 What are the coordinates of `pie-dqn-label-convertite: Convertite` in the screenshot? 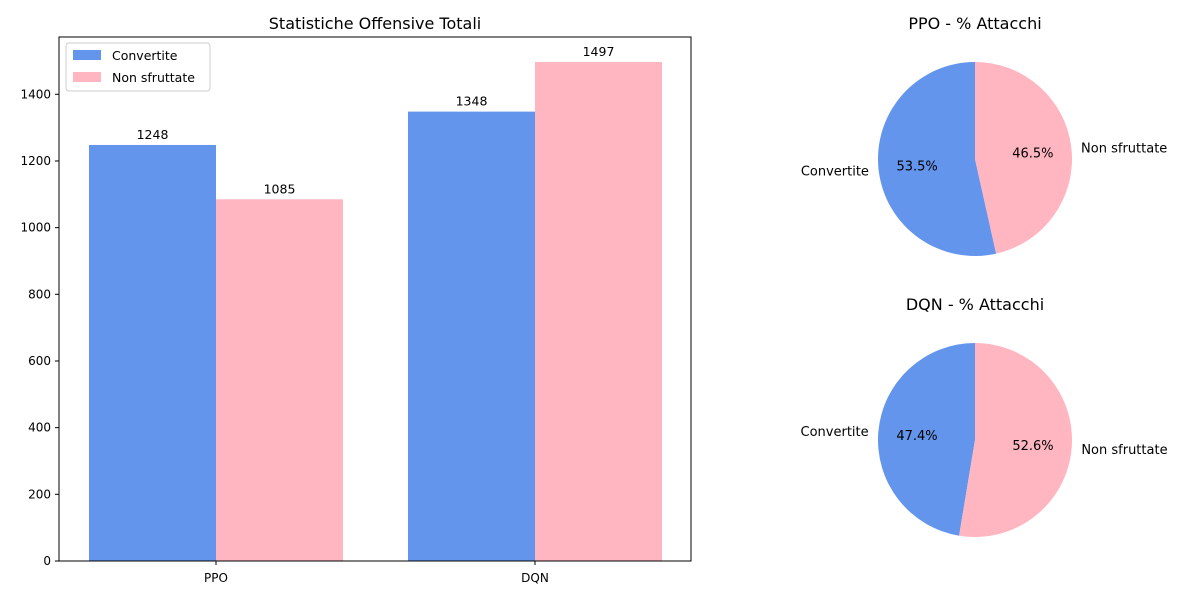 It's located at (835, 432).